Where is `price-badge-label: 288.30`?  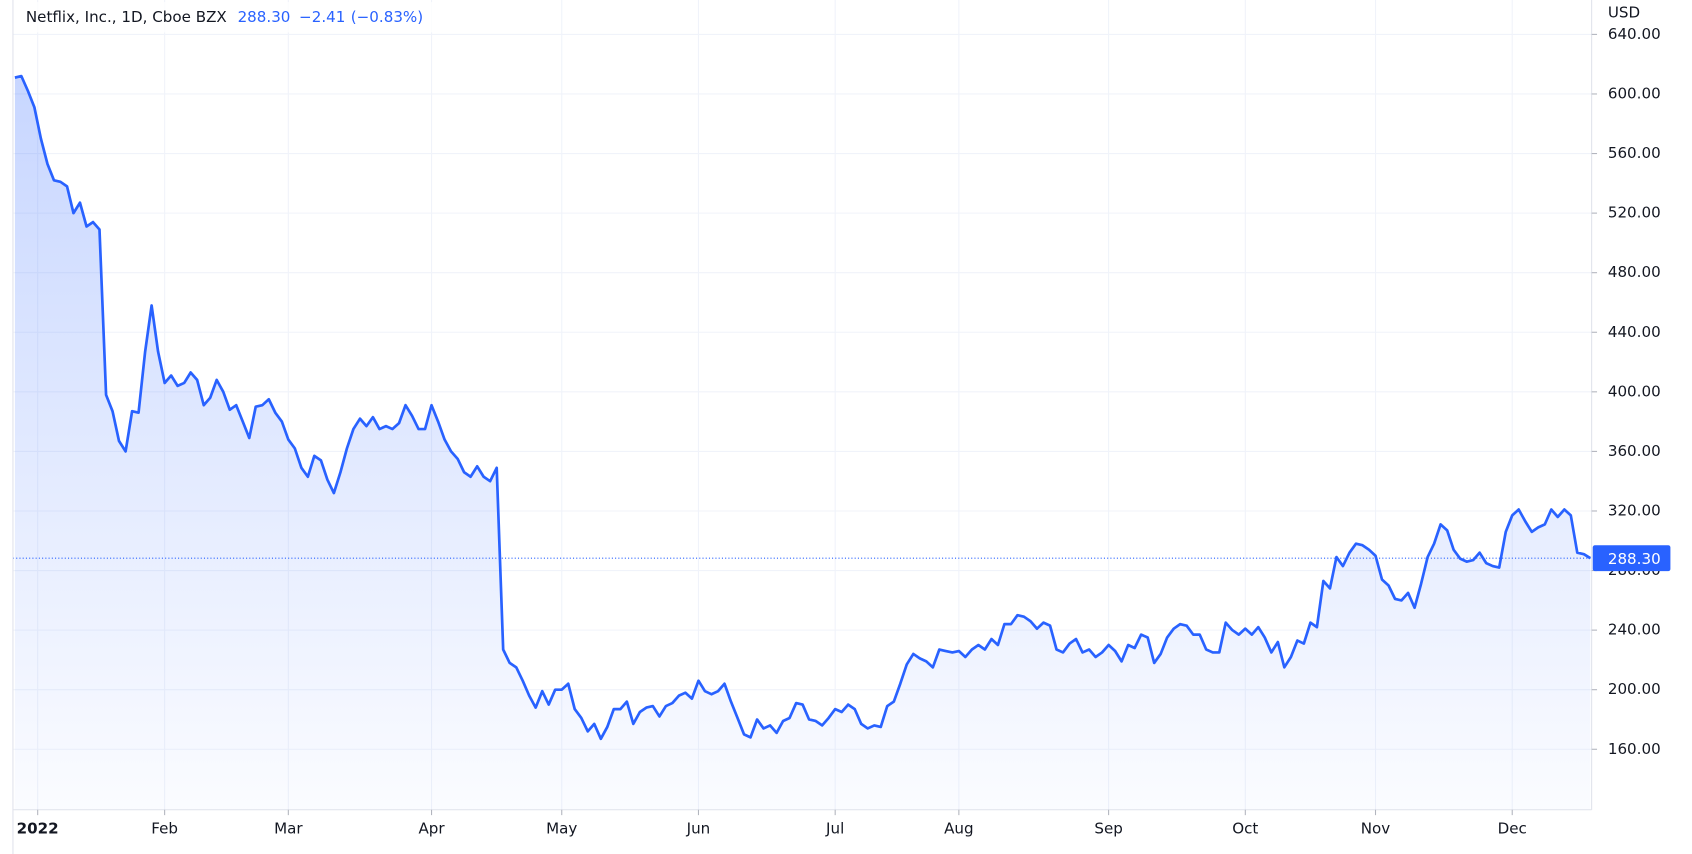 price-badge-label: 288.30 is located at coordinates (1634, 559).